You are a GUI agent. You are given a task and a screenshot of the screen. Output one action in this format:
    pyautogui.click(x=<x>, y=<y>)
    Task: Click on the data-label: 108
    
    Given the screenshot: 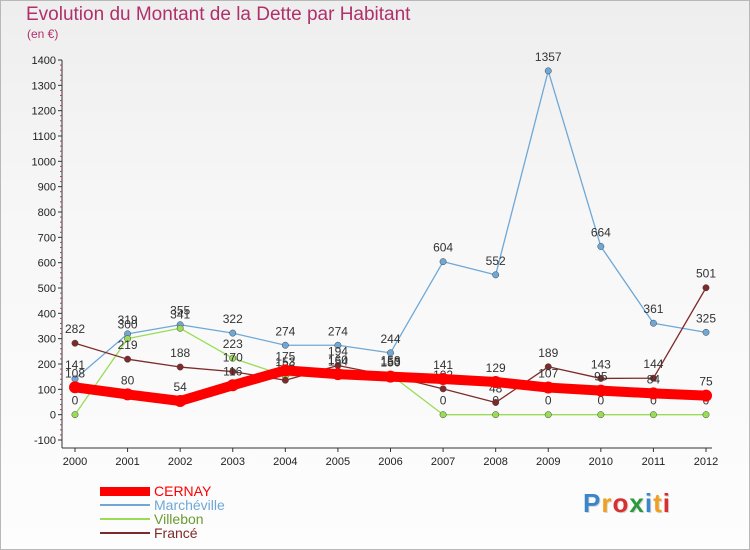 What is the action you would take?
    pyautogui.click(x=75, y=373)
    